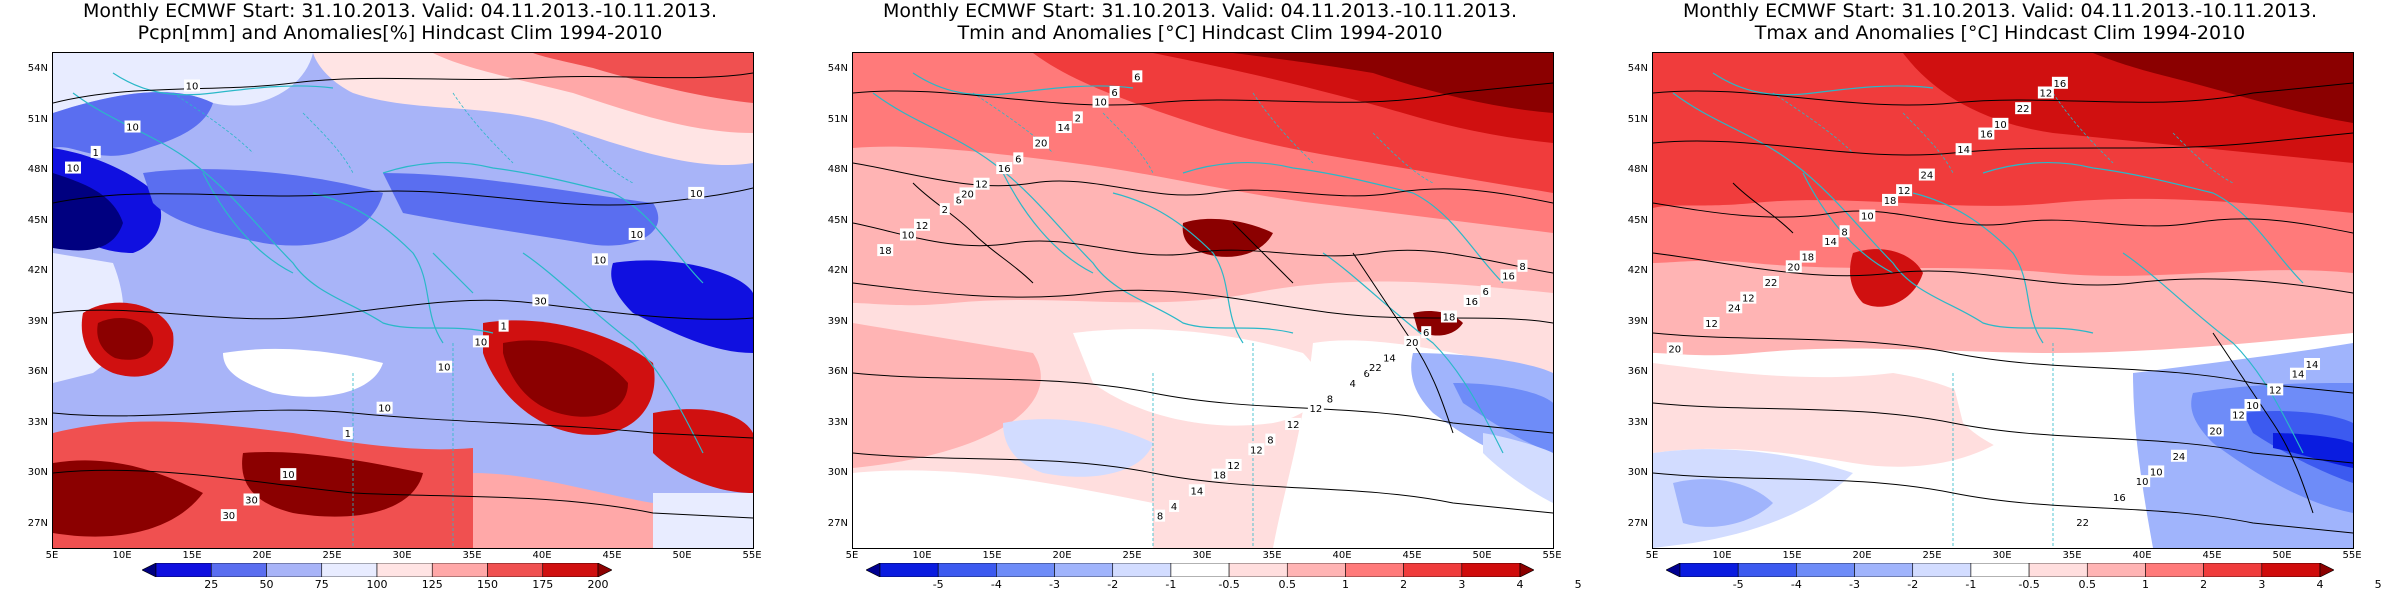  I want to click on svg-text: 30, so click(251, 500).